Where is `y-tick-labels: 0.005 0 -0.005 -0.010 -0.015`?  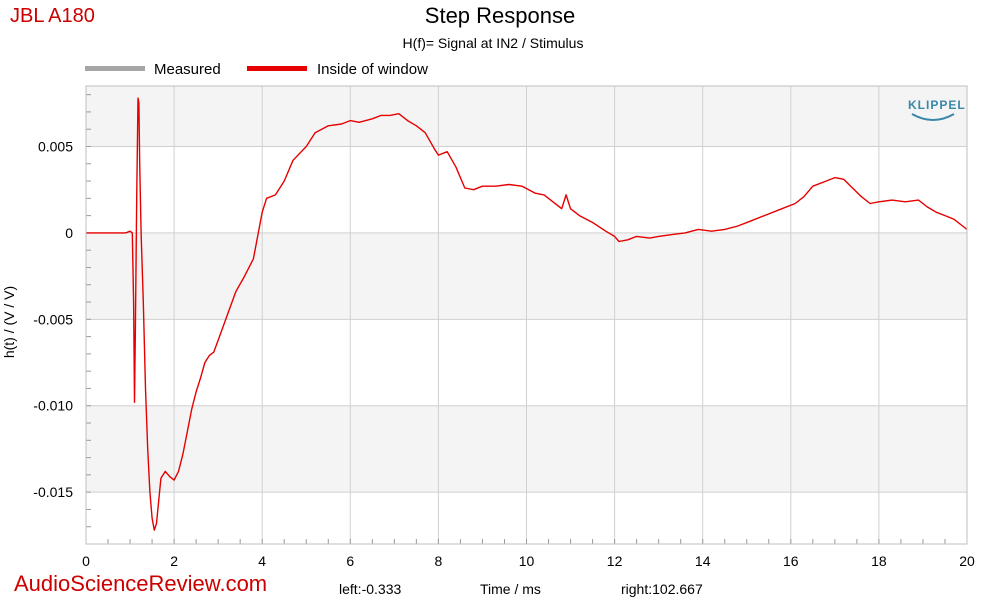
y-tick-labels: 0.005 0 -0.005 -0.010 -0.015 is located at coordinates (53, 319).